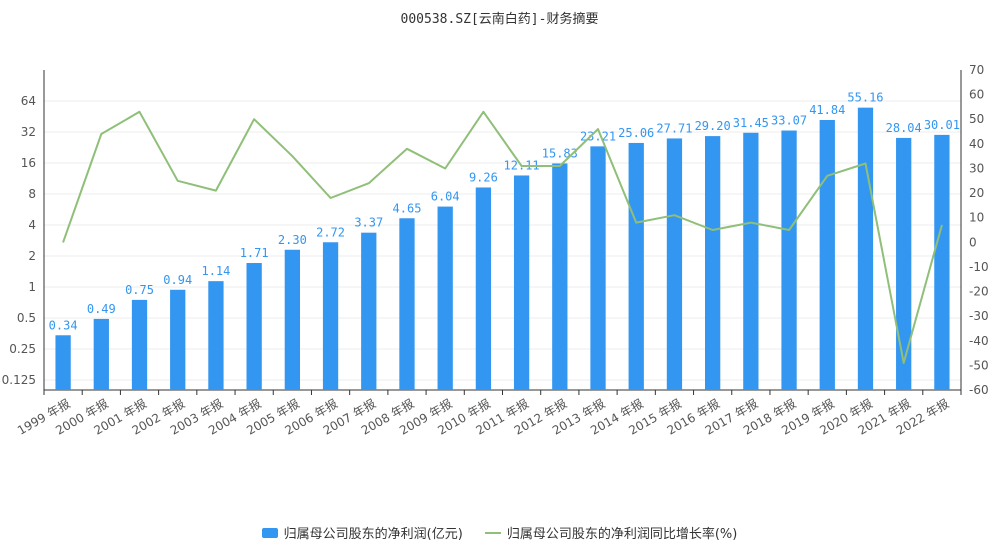 Image resolution: width=999 pixels, height=548 pixels. What do you see at coordinates (598, 136) in the screenshot?
I see `bar-data-label: 23.21` at bounding box center [598, 136].